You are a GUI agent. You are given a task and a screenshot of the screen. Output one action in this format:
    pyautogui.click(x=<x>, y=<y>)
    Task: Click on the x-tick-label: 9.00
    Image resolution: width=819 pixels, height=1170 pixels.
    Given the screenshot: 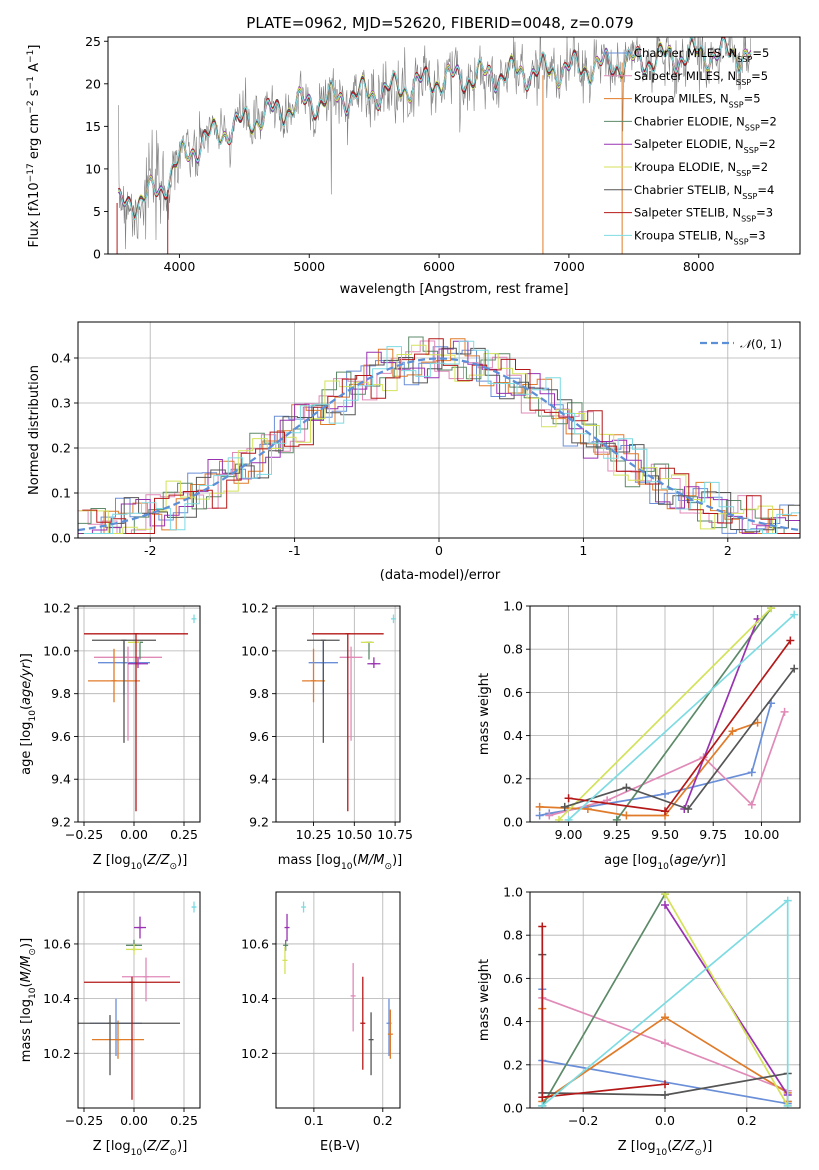 What is the action you would take?
    pyautogui.click(x=569, y=834)
    